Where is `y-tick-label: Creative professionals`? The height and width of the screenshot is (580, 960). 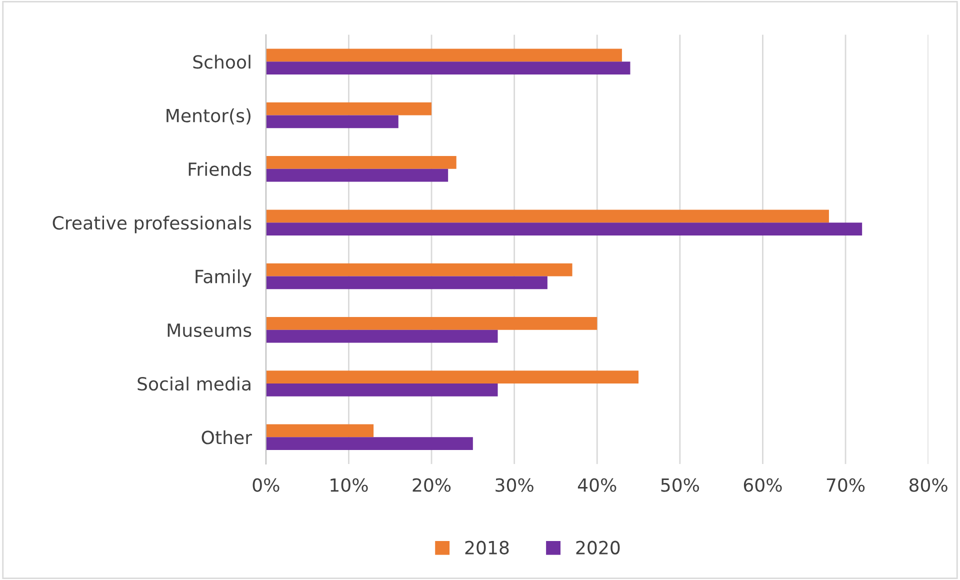
y-tick-label: Creative professionals is located at coordinates (152, 225).